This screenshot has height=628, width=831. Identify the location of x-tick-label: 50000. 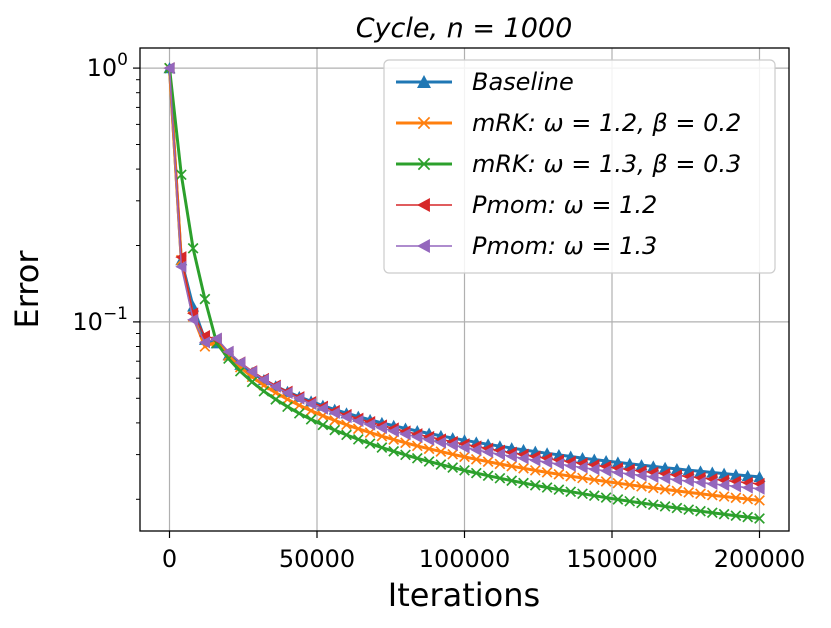
(317, 559).